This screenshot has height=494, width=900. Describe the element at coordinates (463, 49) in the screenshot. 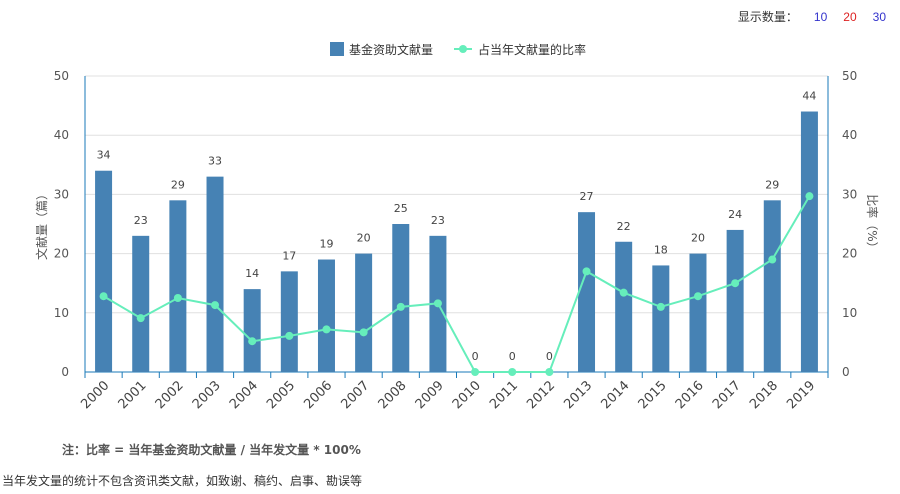

I see `legend-line-marker` at that location.